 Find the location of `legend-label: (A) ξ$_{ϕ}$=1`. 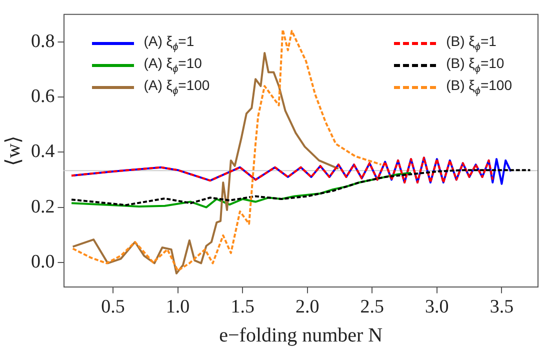

legend-label: (A) ξ$_{ϕ}$=1 is located at coordinates (169, 43).